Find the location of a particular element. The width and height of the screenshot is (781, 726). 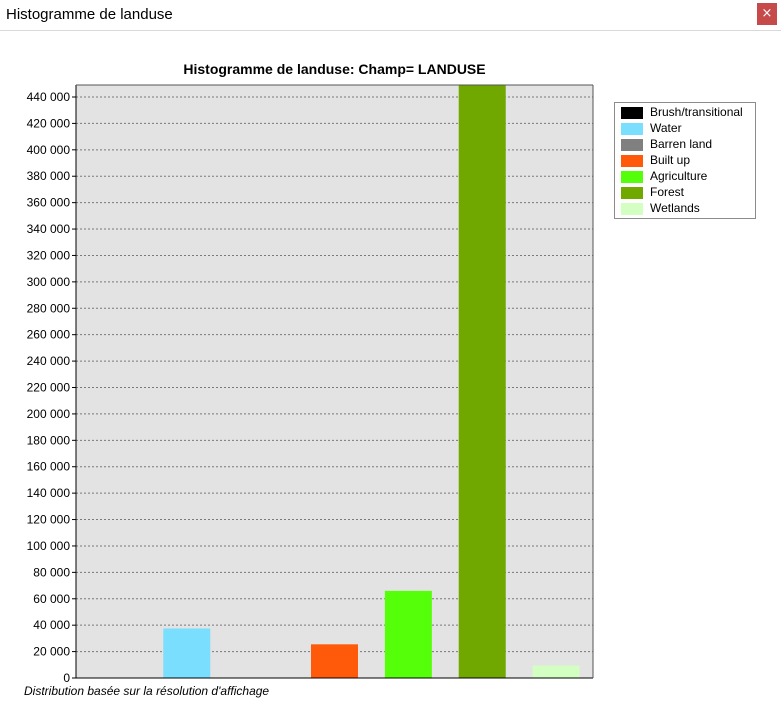

bar-forest is located at coordinates (482, 381).